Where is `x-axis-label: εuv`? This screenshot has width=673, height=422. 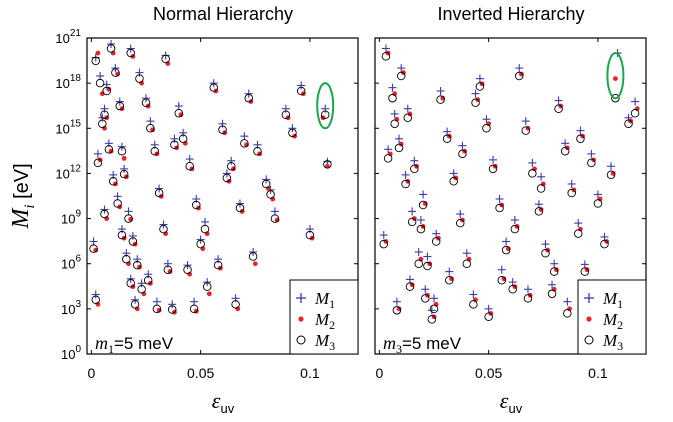
x-axis-label: εuv is located at coordinates (511, 402).